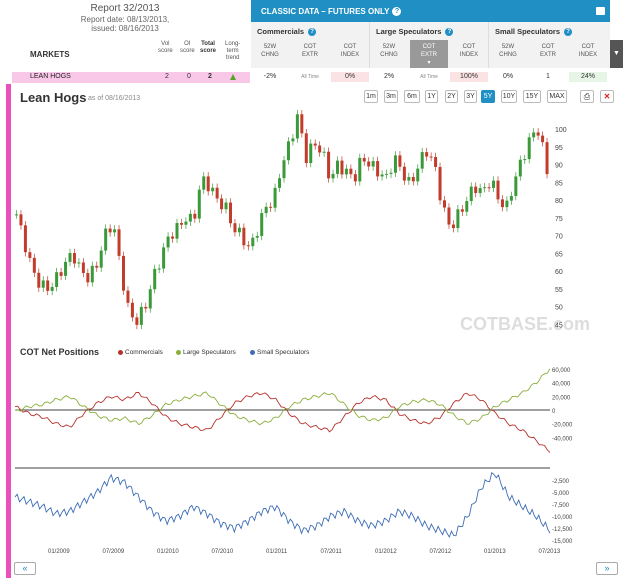 Image resolution: width=625 pixels, height=578 pixels. Describe the element at coordinates (600, 11) in the screenshot. I see `print-icon` at that location.